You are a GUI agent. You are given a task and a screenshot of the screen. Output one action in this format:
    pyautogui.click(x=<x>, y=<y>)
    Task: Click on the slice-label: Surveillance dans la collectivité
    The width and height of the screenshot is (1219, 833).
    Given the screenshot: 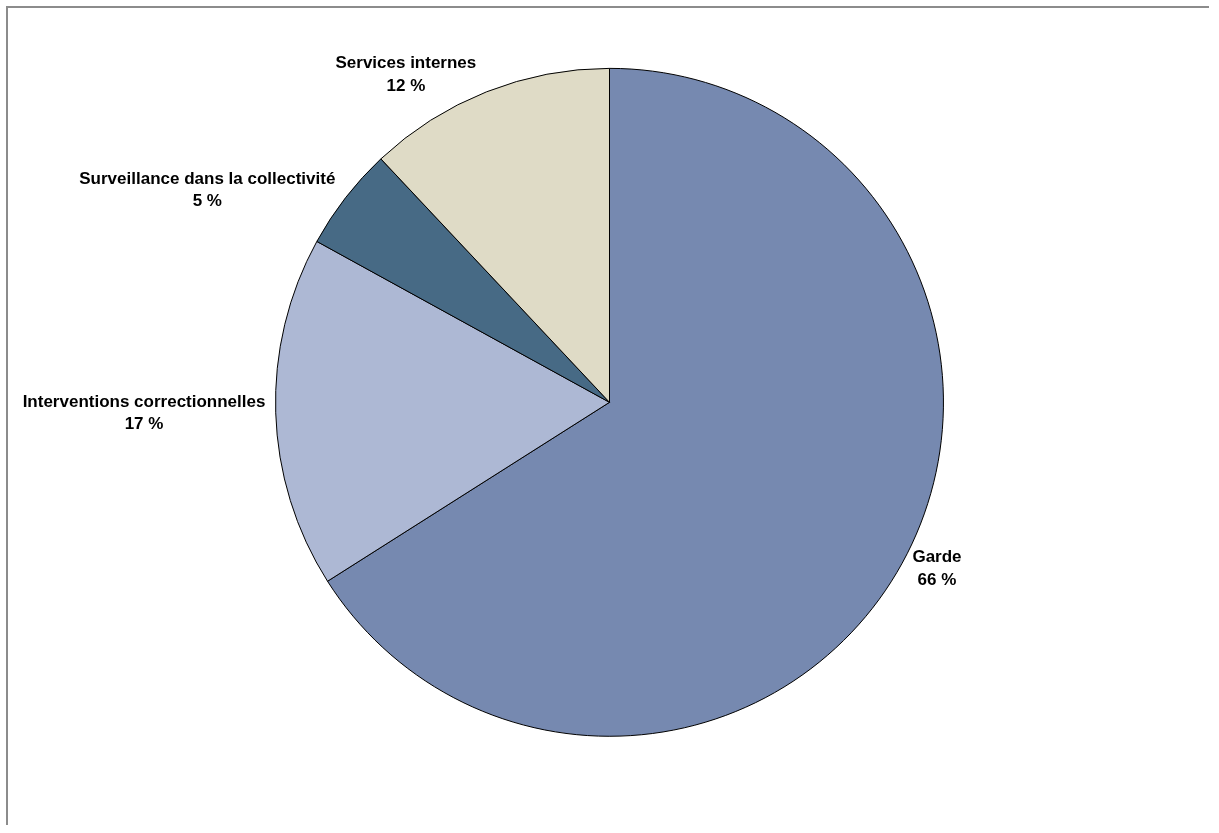 What is the action you would take?
    pyautogui.click(x=207, y=179)
    